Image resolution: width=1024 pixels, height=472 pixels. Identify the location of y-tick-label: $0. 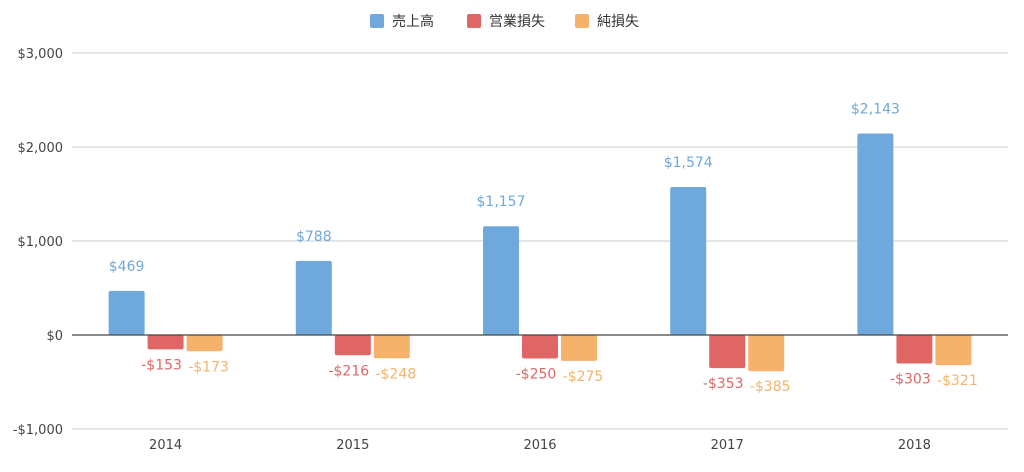
(54, 336).